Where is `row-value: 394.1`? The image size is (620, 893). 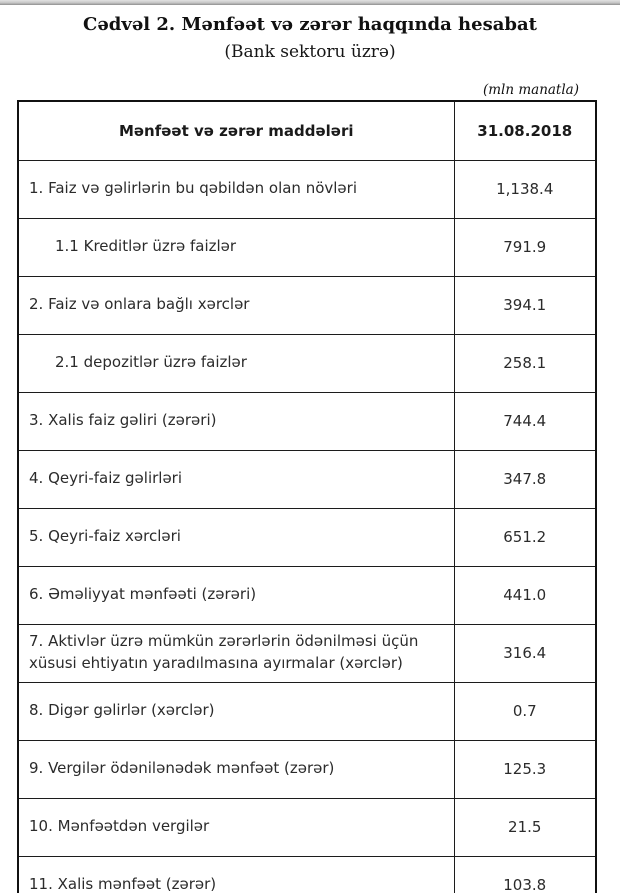 row-value: 394.1 is located at coordinates (525, 305).